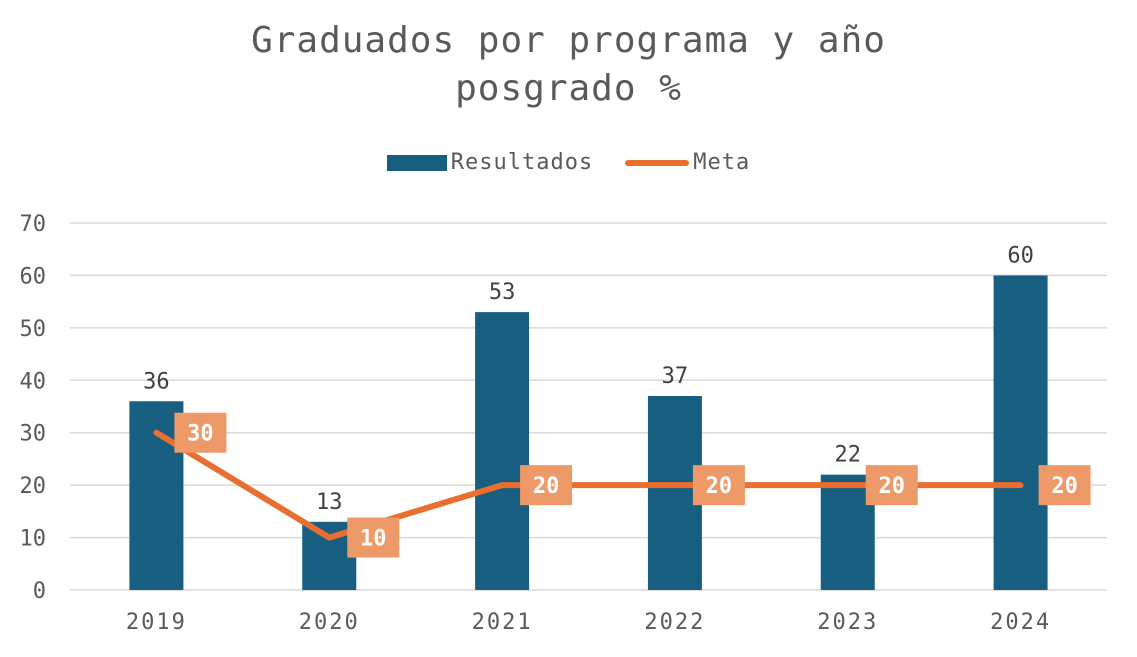 The image size is (1137, 657). What do you see at coordinates (416, 162) in the screenshot?
I see `legend-swatch-resultados` at bounding box center [416, 162].